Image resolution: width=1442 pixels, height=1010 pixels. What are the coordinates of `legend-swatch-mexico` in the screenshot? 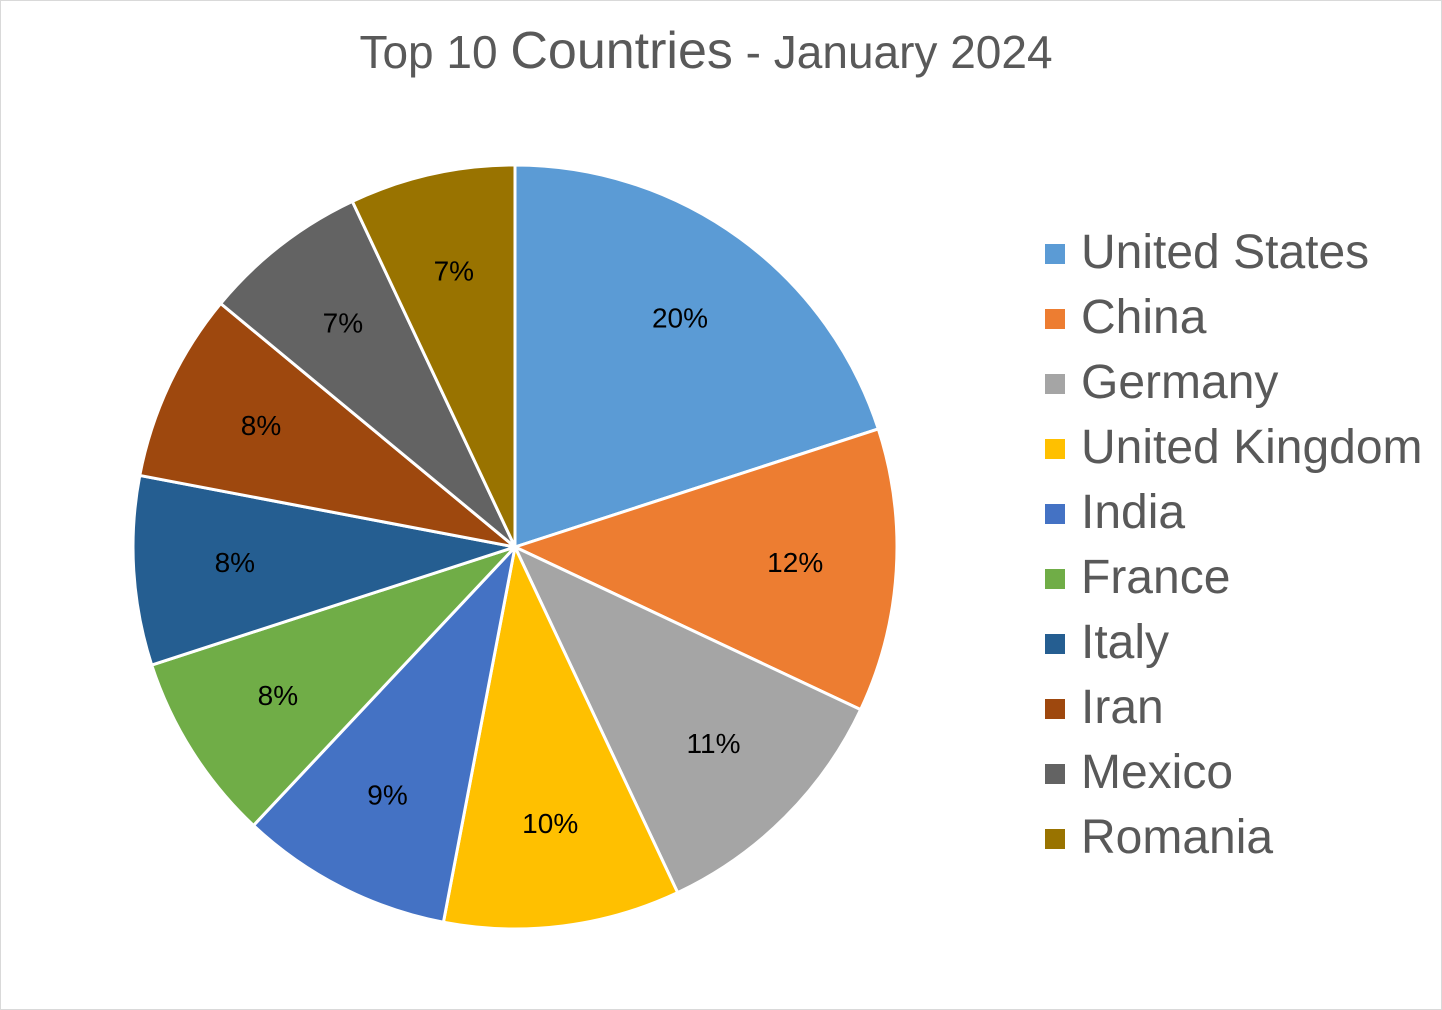 It's located at (1055, 774).